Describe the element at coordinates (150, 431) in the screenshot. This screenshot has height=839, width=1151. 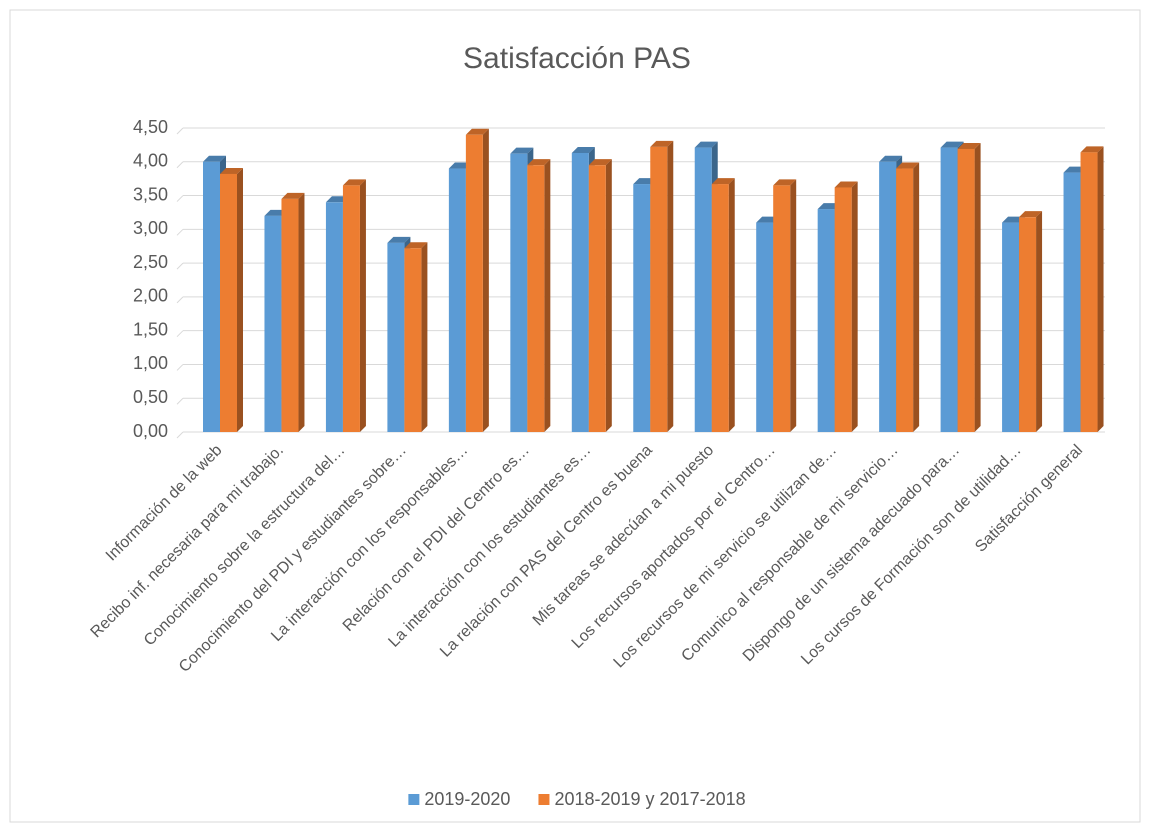
I see `y-tick-label: 0,00` at that location.